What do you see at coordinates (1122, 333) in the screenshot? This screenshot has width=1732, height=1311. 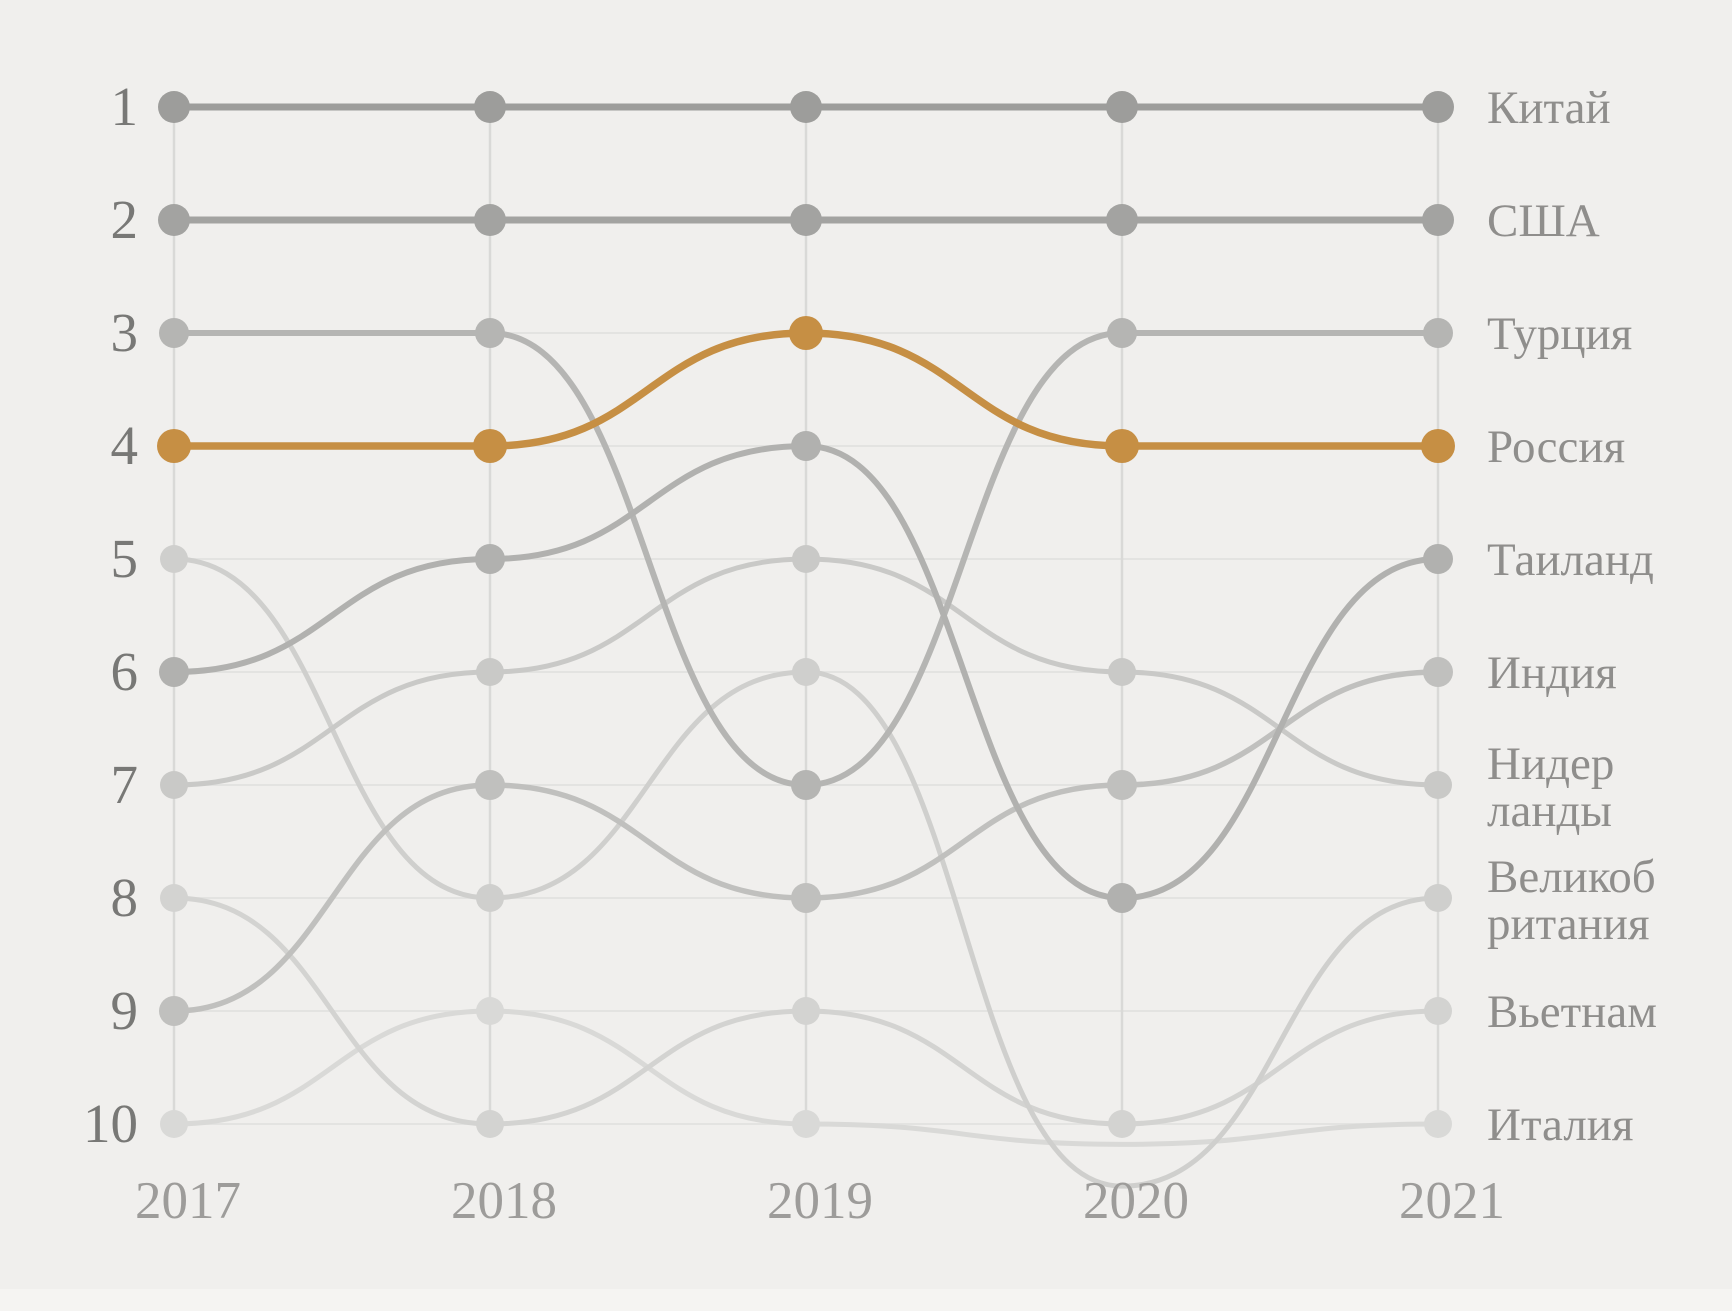 I see `series-dot-Турция-2020` at bounding box center [1122, 333].